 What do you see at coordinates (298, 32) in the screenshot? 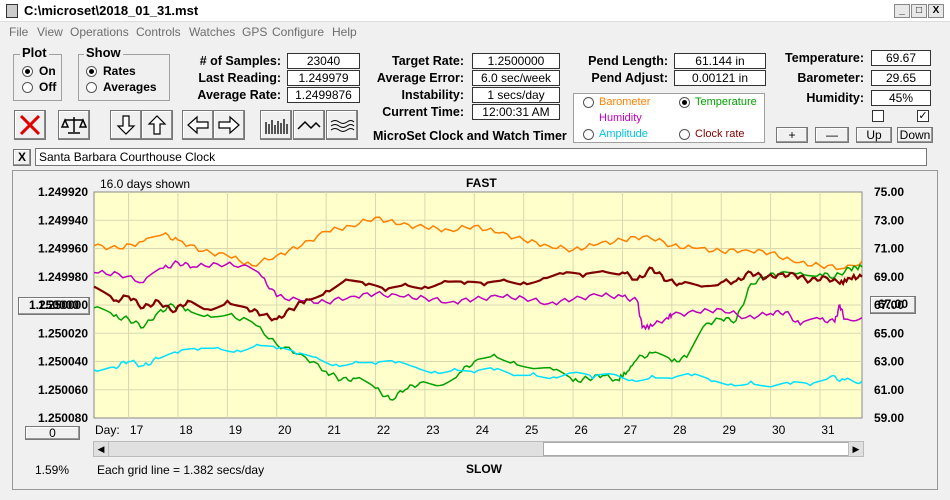
I see `menu-configure: Configure` at bounding box center [298, 32].